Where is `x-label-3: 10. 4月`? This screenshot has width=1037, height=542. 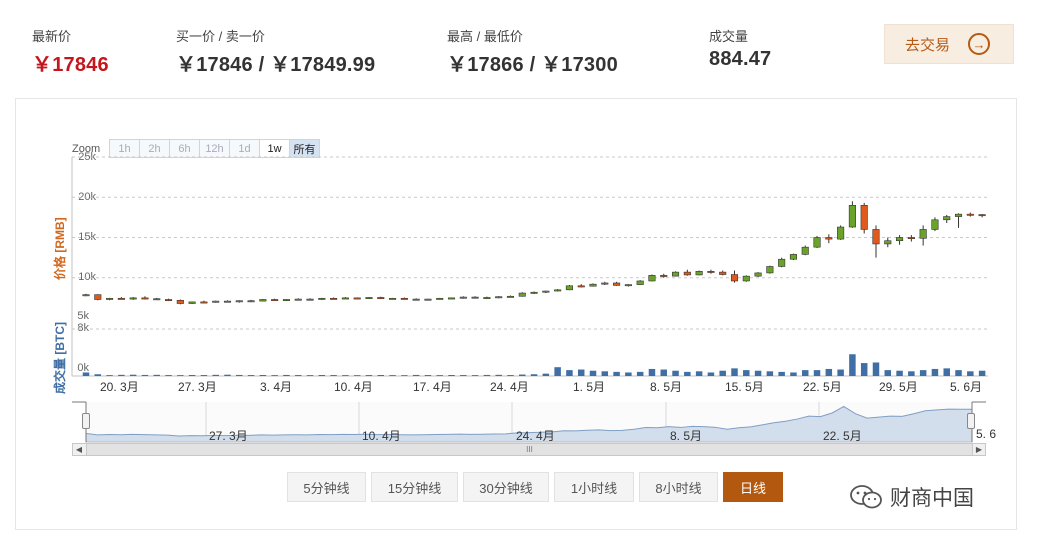
x-label-3: 10. 4月 is located at coordinates (353, 387).